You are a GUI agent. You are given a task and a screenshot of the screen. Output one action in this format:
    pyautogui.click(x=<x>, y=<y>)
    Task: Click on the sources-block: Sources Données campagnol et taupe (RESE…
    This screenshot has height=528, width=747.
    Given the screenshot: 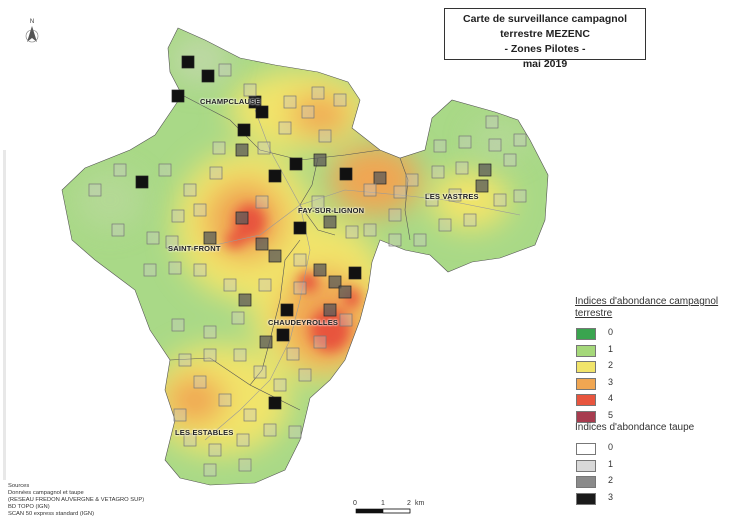 What is the action you would take?
    pyautogui.click(x=76, y=500)
    